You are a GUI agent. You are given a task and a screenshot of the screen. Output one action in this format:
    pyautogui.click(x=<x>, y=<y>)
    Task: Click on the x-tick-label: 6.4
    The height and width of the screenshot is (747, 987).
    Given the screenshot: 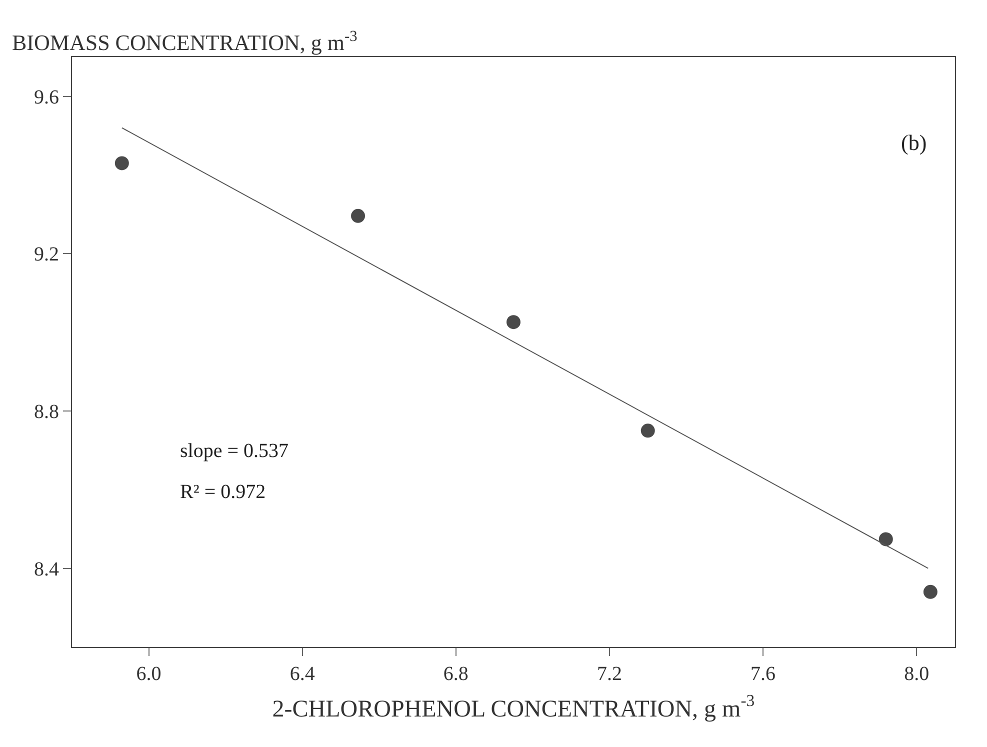 What is the action you would take?
    pyautogui.click(x=302, y=674)
    